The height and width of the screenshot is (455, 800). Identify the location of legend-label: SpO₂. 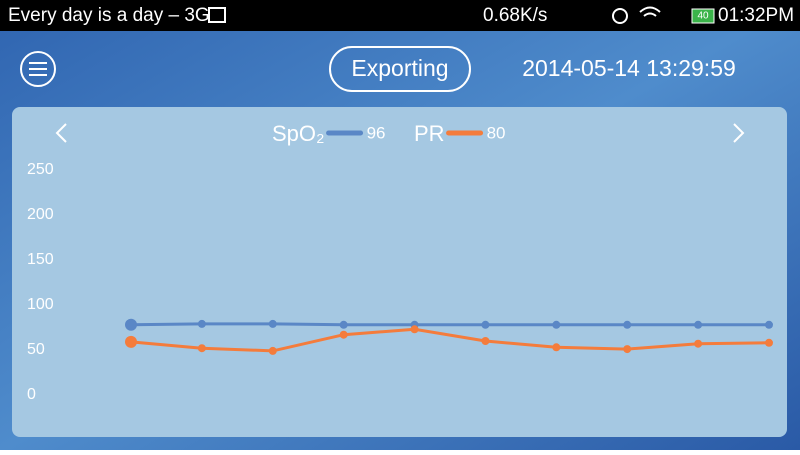
(298, 133).